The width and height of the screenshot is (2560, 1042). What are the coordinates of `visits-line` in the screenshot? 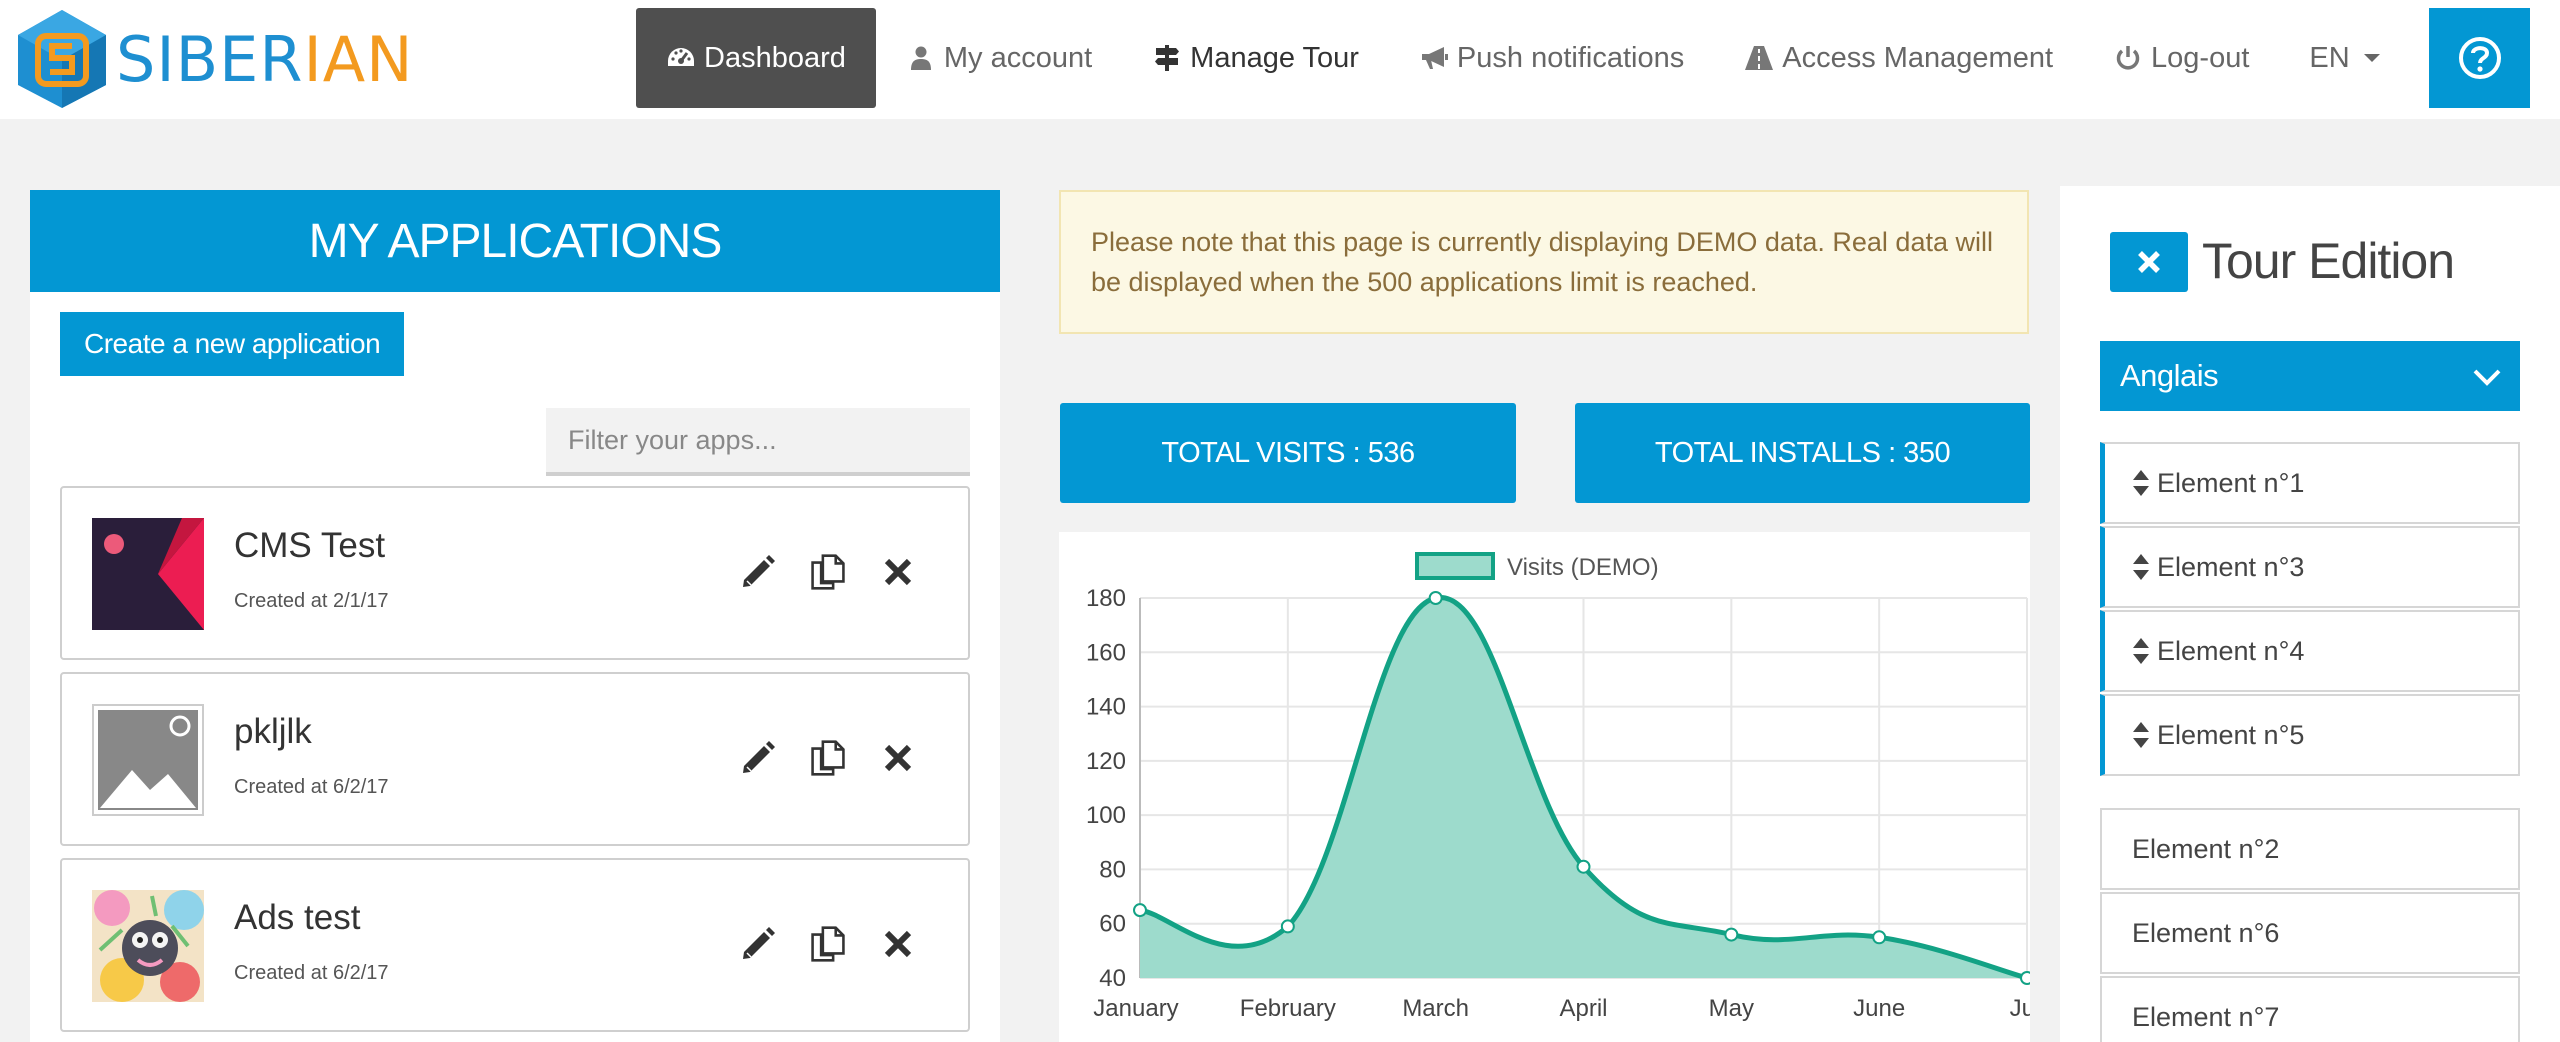 It's located at (1583, 788).